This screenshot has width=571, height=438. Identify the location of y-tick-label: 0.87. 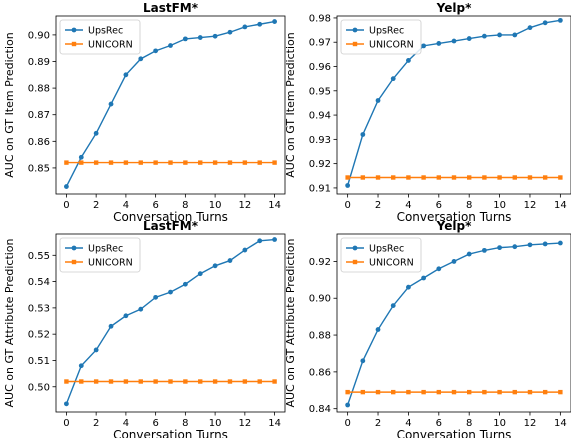
(39, 115).